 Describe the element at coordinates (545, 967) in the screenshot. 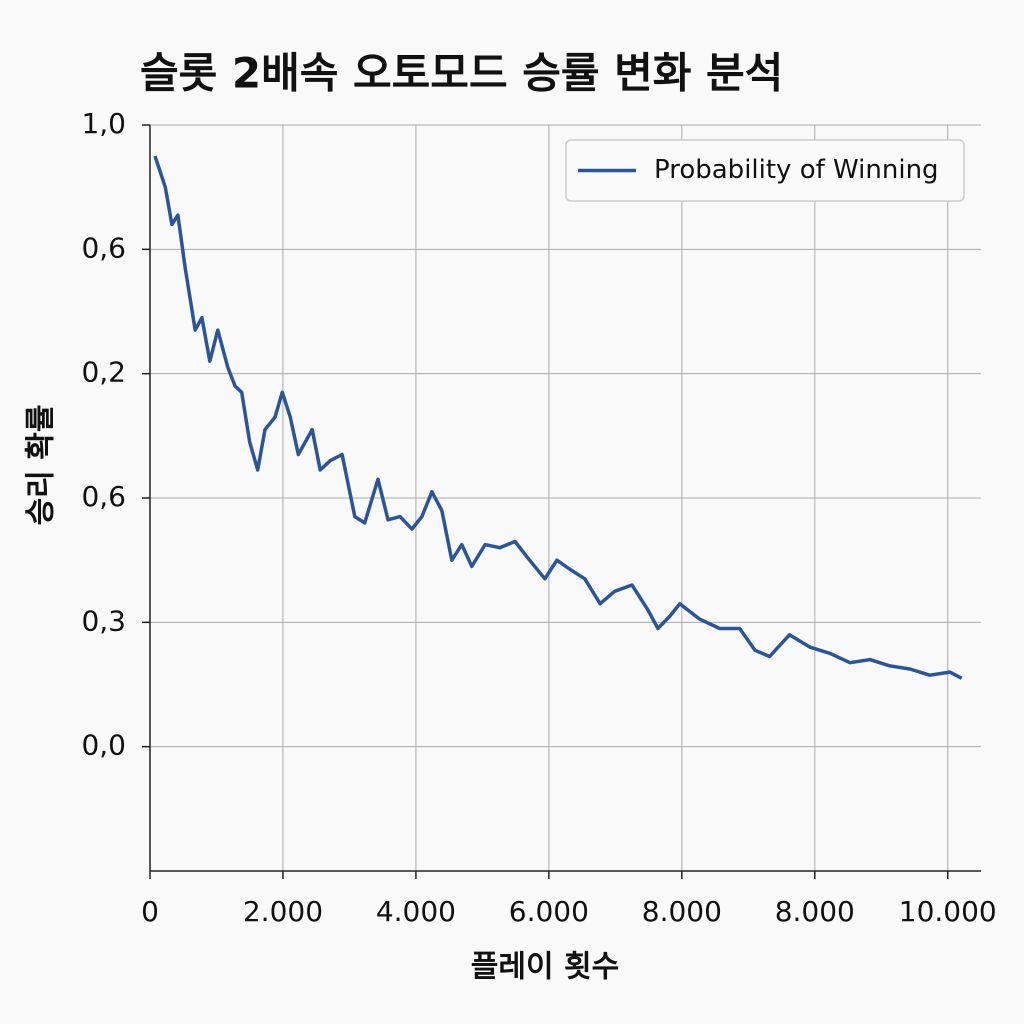

I see `x-axis-label: 플레이 횟수` at that location.